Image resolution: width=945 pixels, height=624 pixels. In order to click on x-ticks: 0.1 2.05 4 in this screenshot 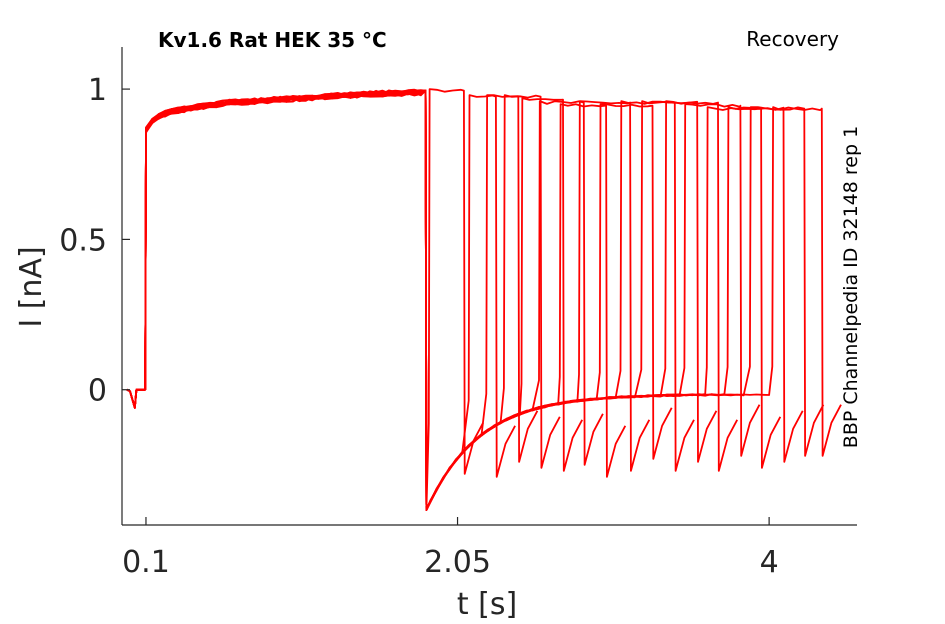, I will do `click(450, 548)`.